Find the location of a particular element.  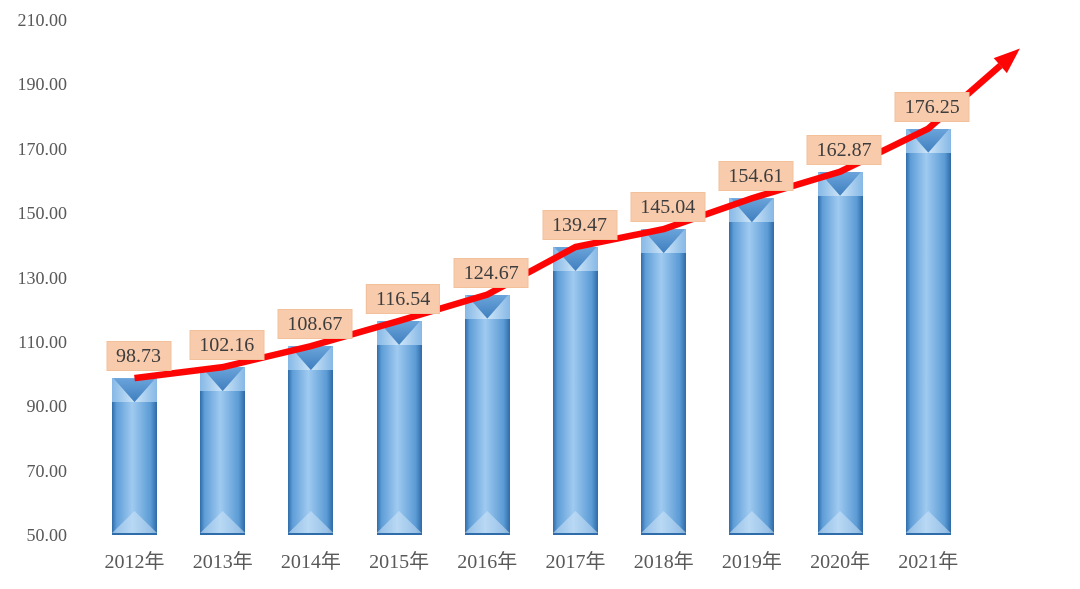

x-axis-tick-label: 2019年 is located at coordinates (751, 562).